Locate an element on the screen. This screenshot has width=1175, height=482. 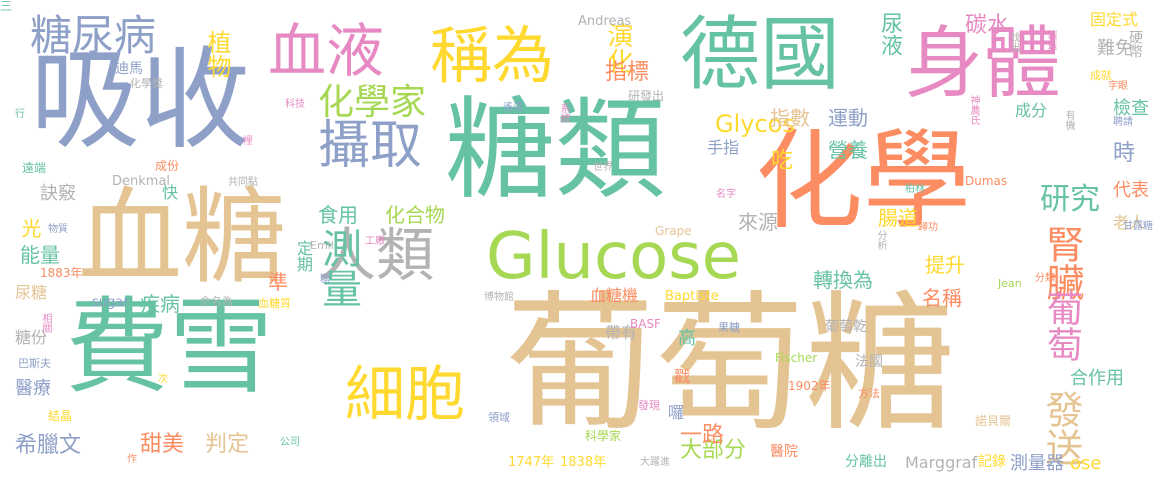
word-9: 人類 is located at coordinates (376, 255).